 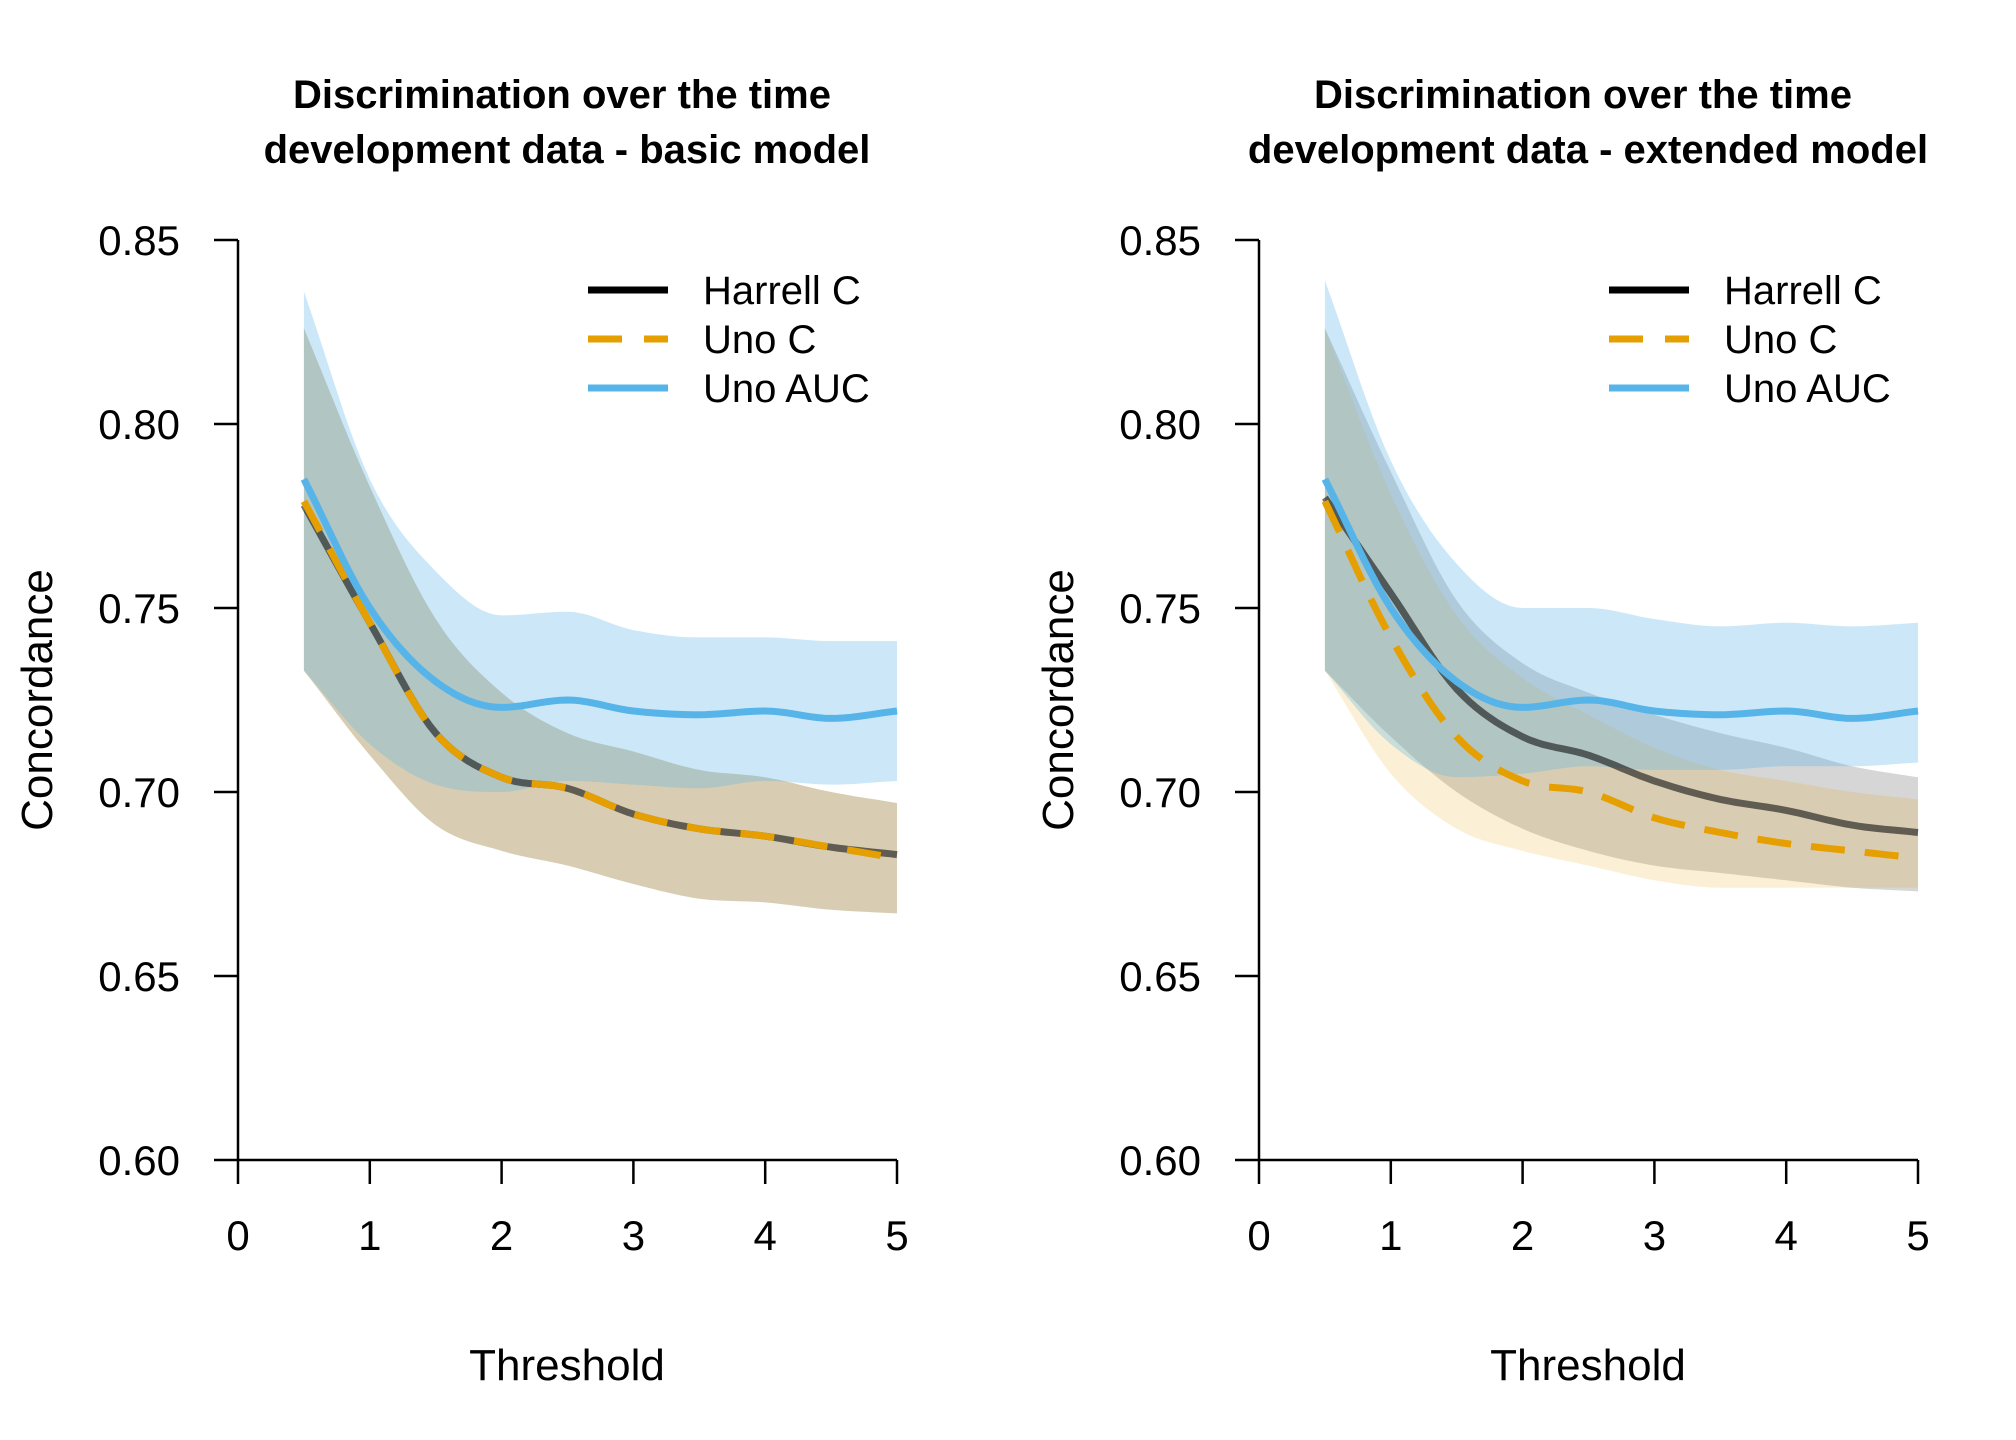 What do you see at coordinates (1588, 150) in the screenshot?
I see `chart-title-line-2: development data - extended model` at bounding box center [1588, 150].